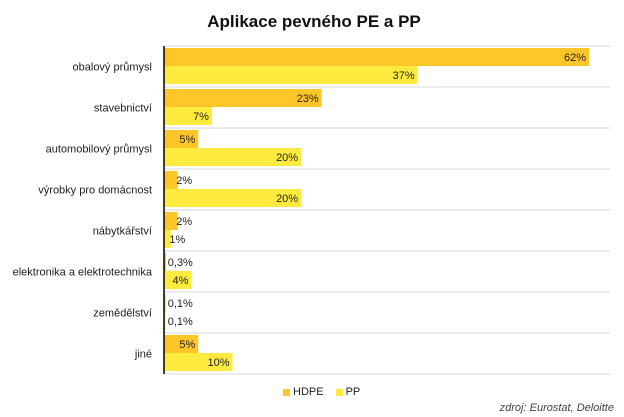 Image resolution: width=624 pixels, height=417 pixels. I want to click on chart-title-text: Aplikace pevného PE a PP, so click(314, 21).